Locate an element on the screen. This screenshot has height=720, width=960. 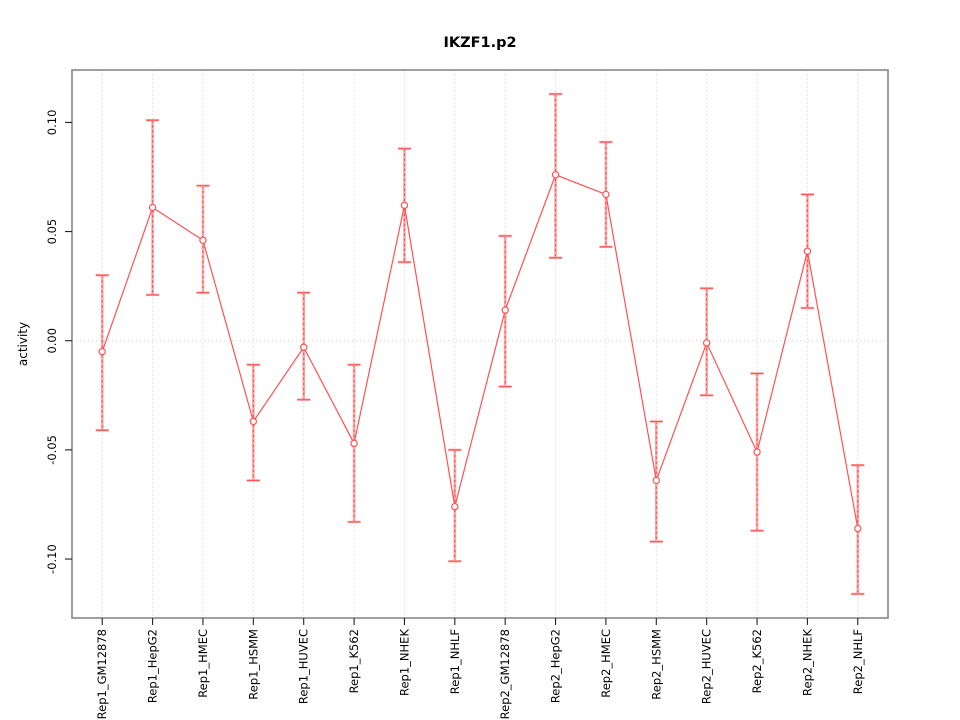
y-tick-label: 0.00 is located at coordinates (52, 341).